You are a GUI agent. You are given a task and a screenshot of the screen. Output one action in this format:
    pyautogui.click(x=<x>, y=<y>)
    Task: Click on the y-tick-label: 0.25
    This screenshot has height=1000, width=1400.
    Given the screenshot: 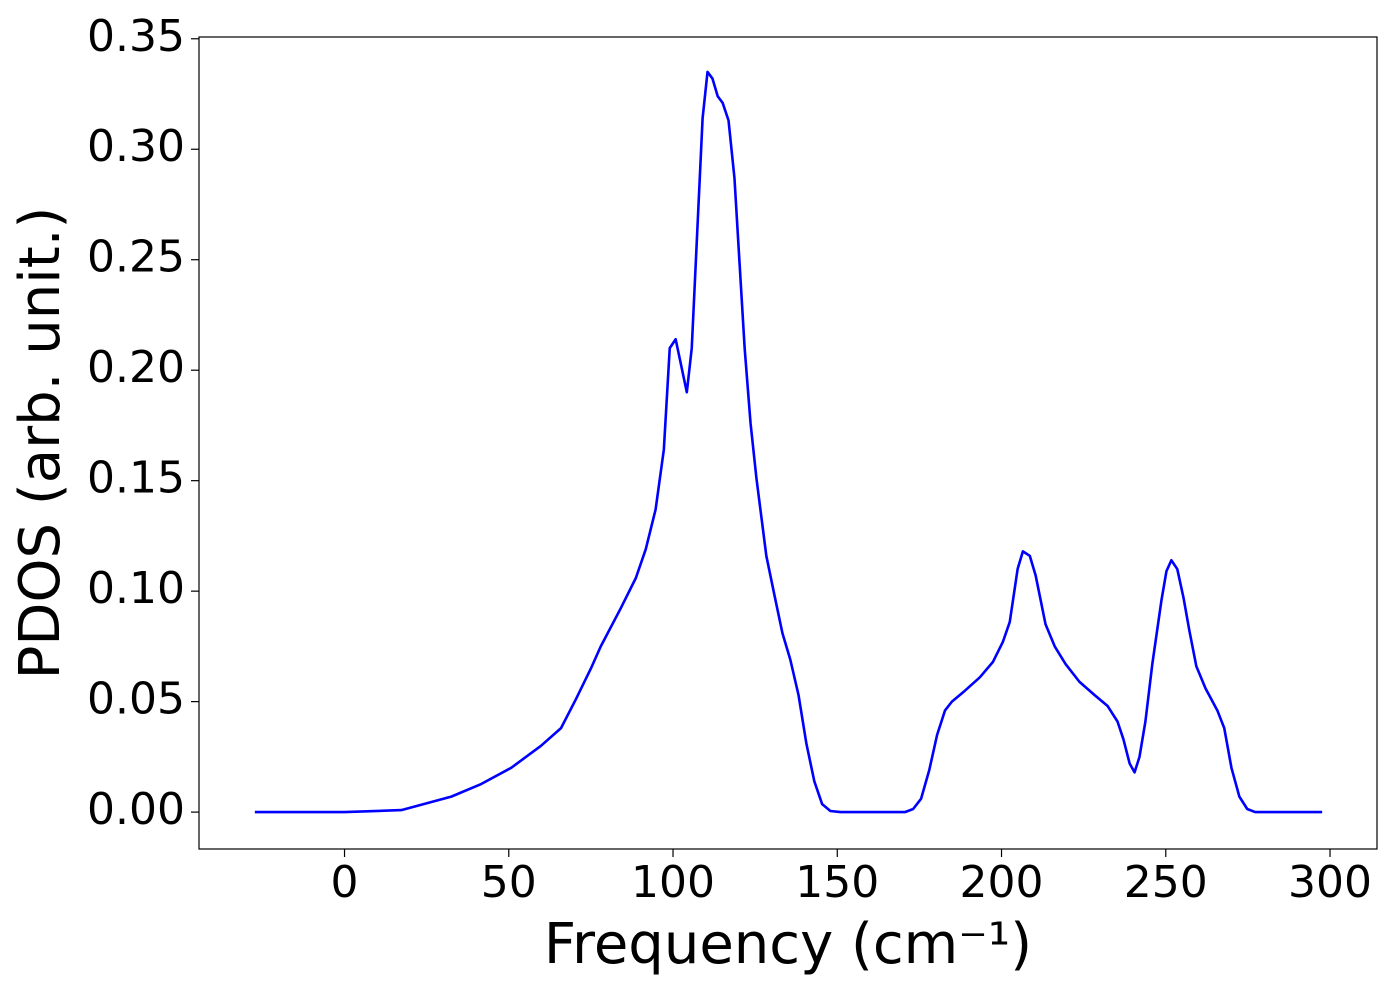 What is the action you would take?
    pyautogui.click(x=136, y=257)
    